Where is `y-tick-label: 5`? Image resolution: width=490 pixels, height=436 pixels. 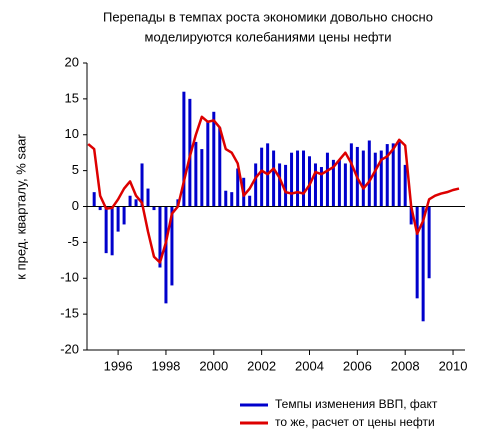 y-tick-label: 5 is located at coordinates (75, 169).